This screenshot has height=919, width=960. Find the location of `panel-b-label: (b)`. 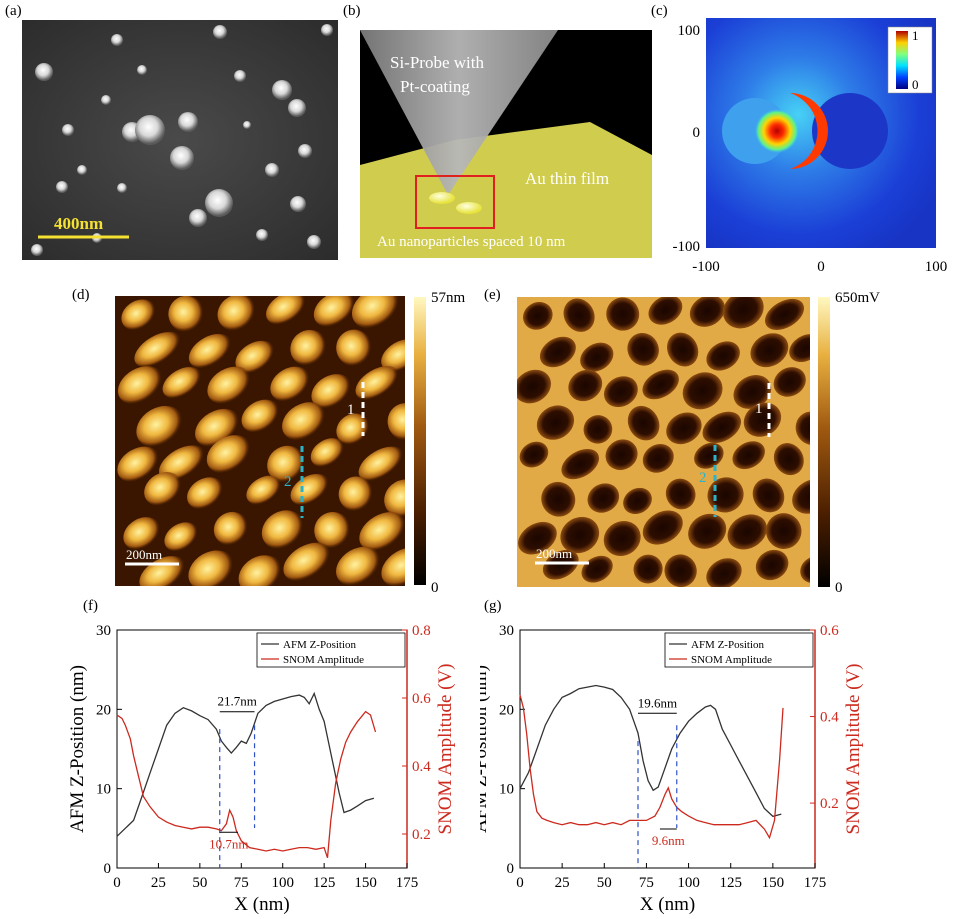

panel-b-label: (b) is located at coordinates (352, 11).